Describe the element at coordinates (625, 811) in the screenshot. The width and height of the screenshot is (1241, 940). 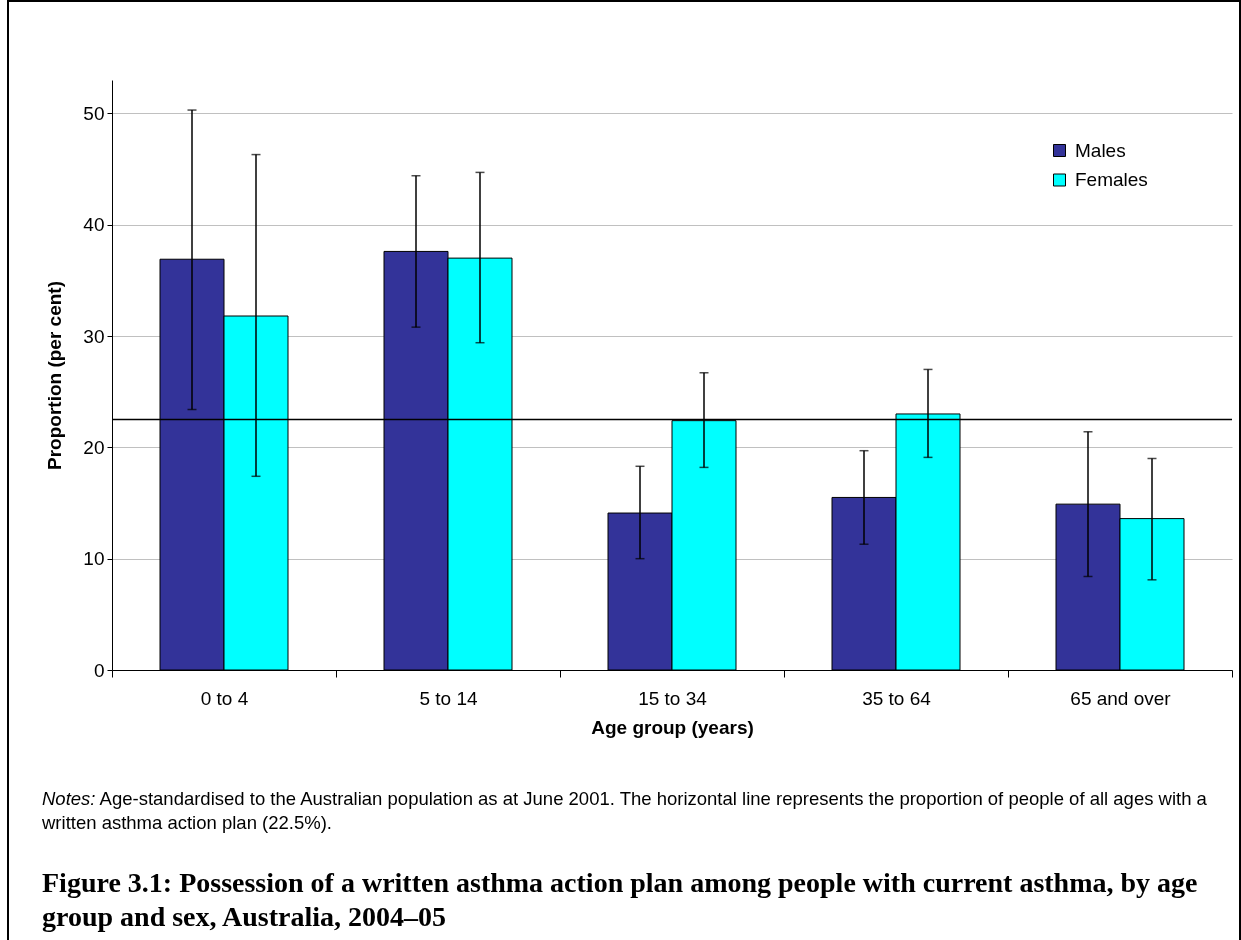
I see `text: Notes: Age-standardised to the Australian population as at June 2001. The horizontal line represents the proportion of people of all ages with a written asthma action plan (22.5%).` at that location.